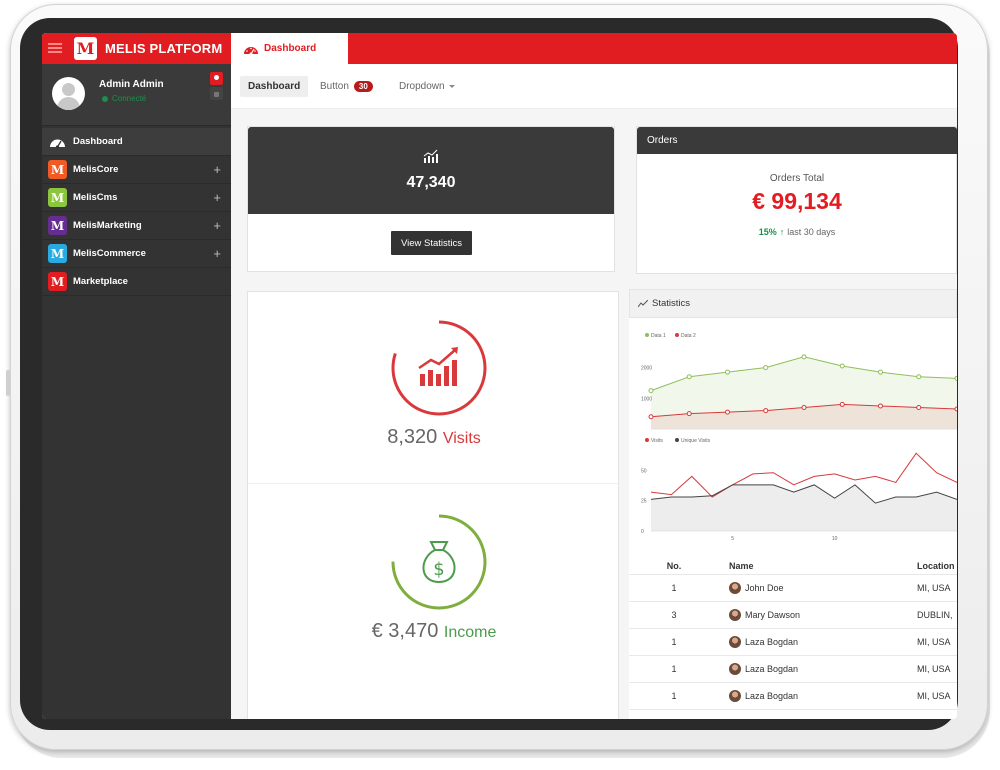 The width and height of the screenshot is (1000, 770). What do you see at coordinates (793, 566) in the screenshot?
I see `table-header: No. Name Location` at bounding box center [793, 566].